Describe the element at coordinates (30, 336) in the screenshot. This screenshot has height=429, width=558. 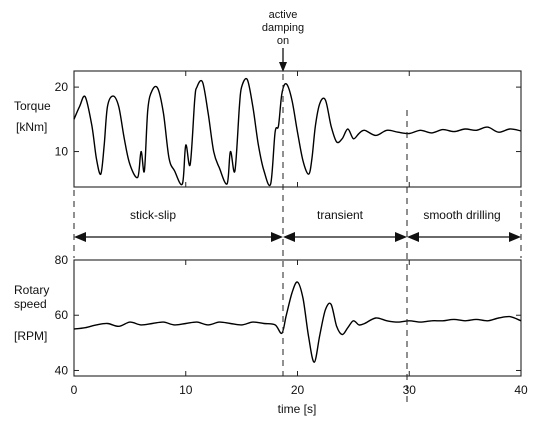
I see `speed-ylabel-line3: [RPM]` at that location.